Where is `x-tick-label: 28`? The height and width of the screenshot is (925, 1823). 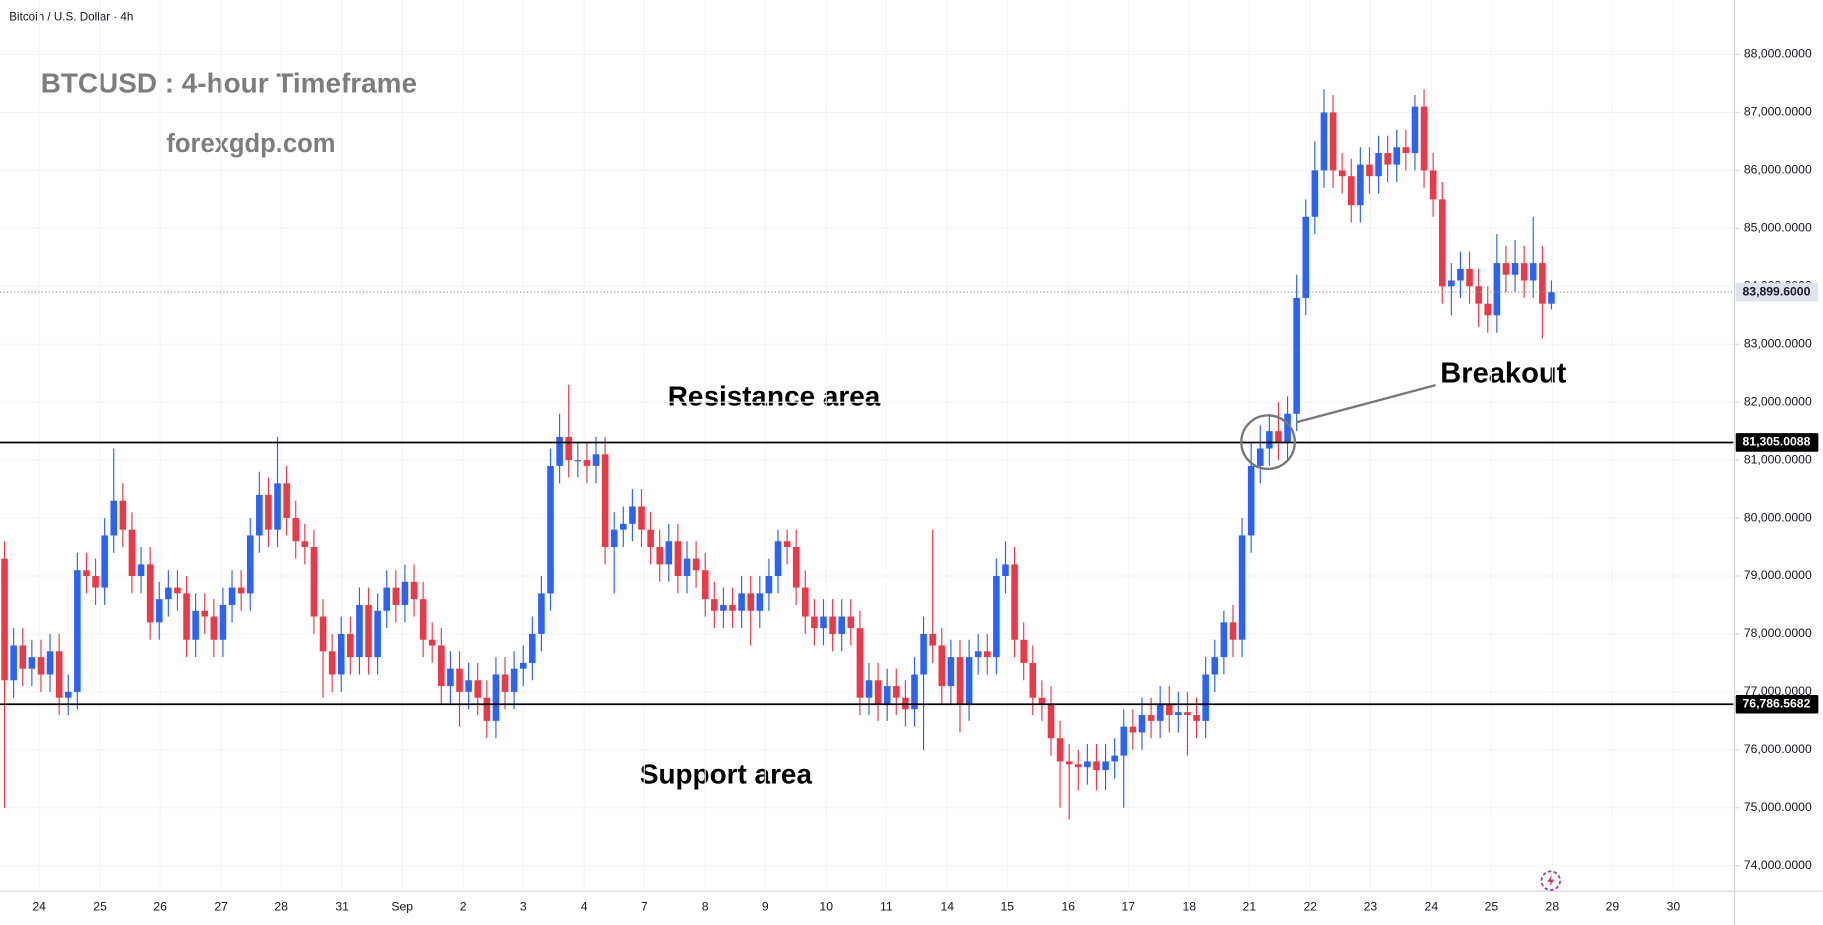
x-tick-label: 28 is located at coordinates (281, 907).